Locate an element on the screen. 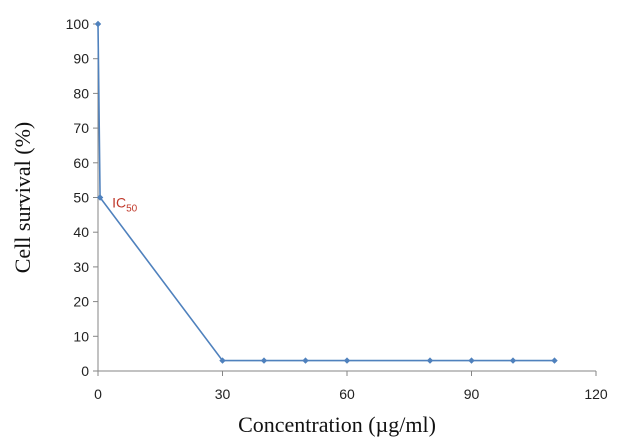 This screenshot has height=446, width=620. y-tick-label: 60 is located at coordinates (81, 163).